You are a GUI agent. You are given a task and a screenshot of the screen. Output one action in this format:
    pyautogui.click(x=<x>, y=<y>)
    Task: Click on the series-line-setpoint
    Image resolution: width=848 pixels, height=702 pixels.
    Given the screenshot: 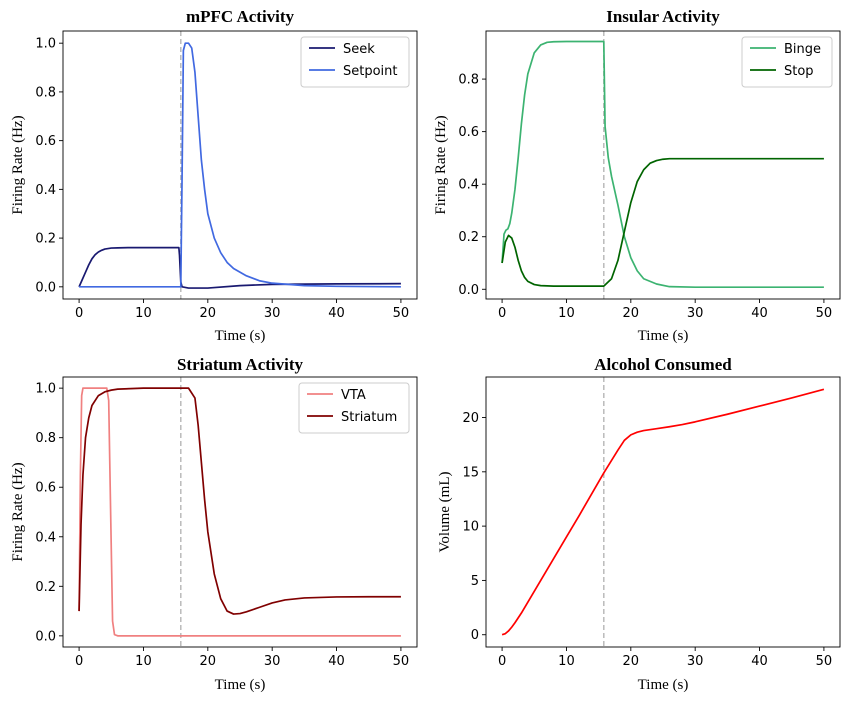 What is the action you would take?
    pyautogui.click(x=240, y=165)
    